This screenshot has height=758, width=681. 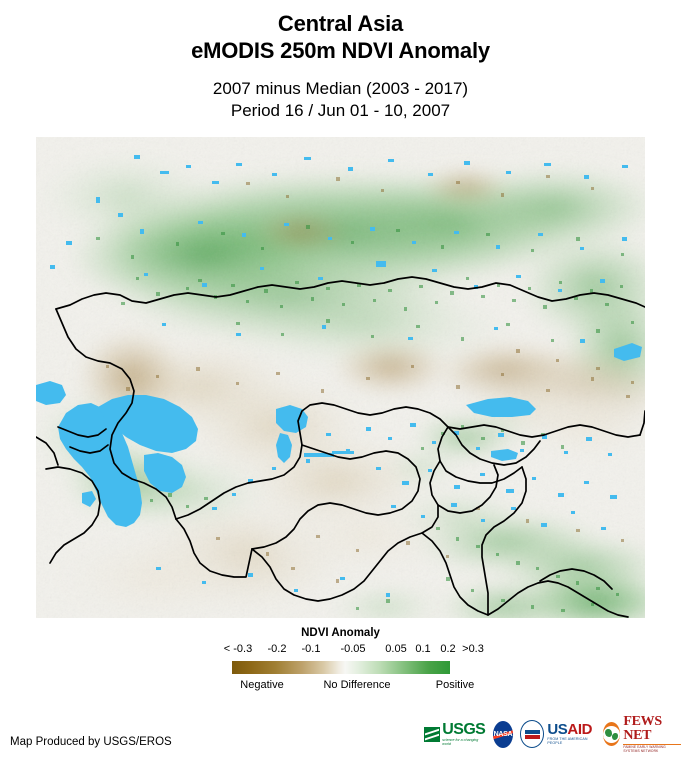 I want to click on usgs-tagline: science for a changing world, so click(x=460, y=741).